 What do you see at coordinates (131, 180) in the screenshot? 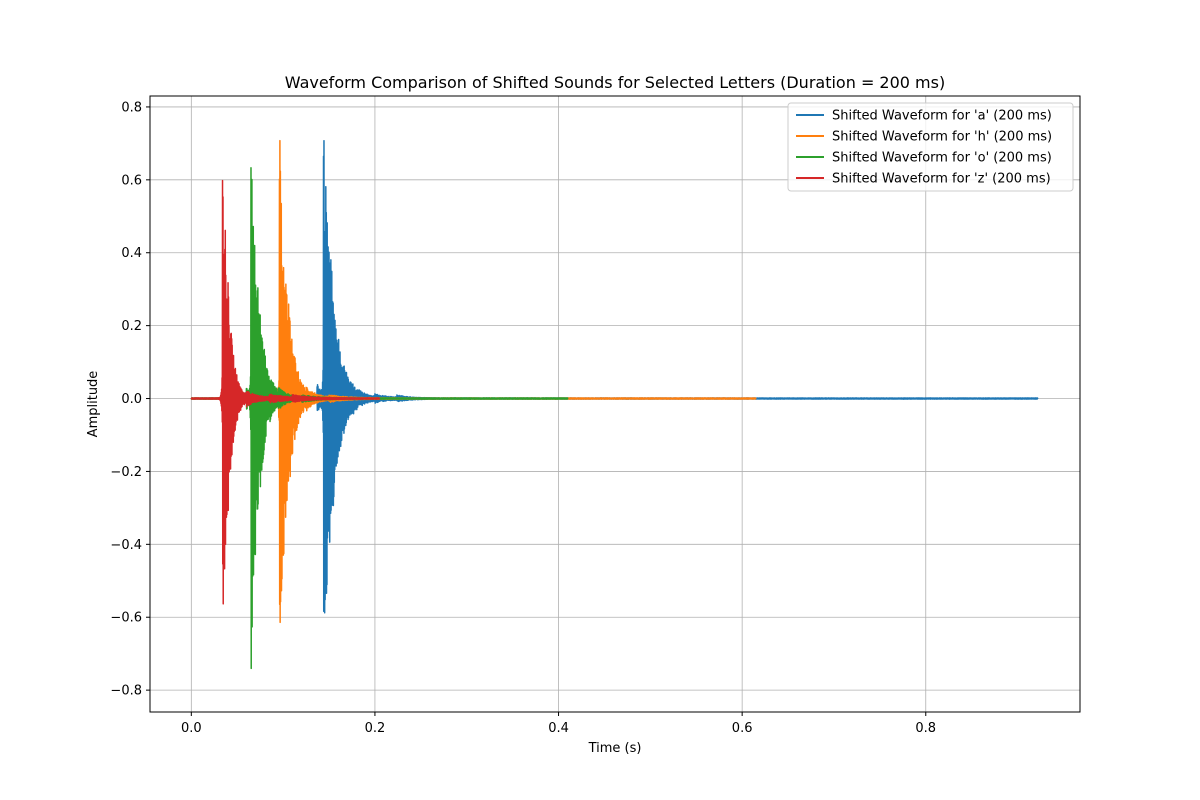
I see `y-tick-label: 0.6` at bounding box center [131, 180].